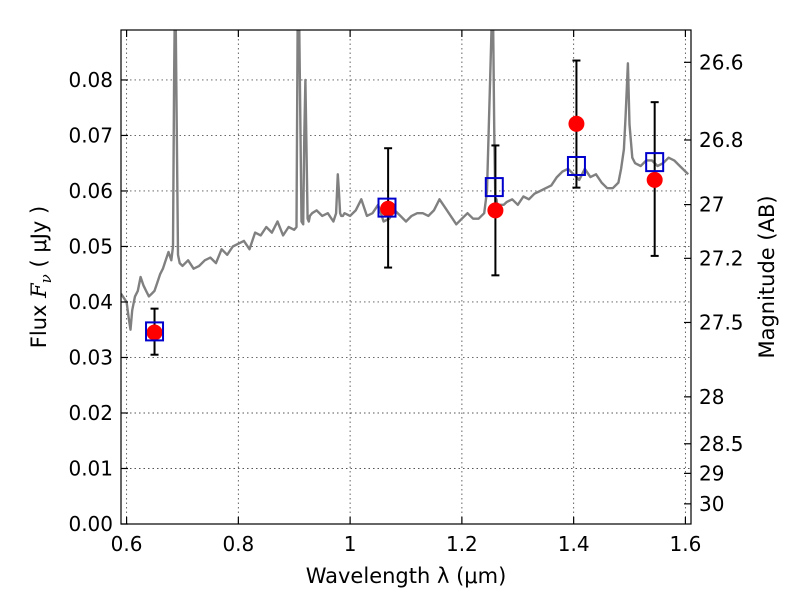  Describe the element at coordinates (90, 191) in the screenshot. I see `y-tick-label: 0.06` at that location.